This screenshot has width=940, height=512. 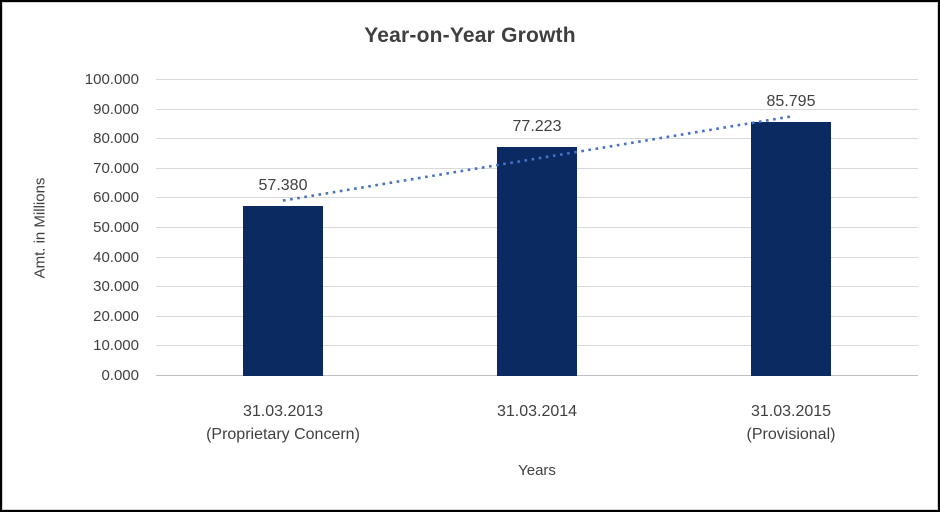 What do you see at coordinates (791, 411) in the screenshot?
I see `x-category-line1: 31.03.2015` at bounding box center [791, 411].